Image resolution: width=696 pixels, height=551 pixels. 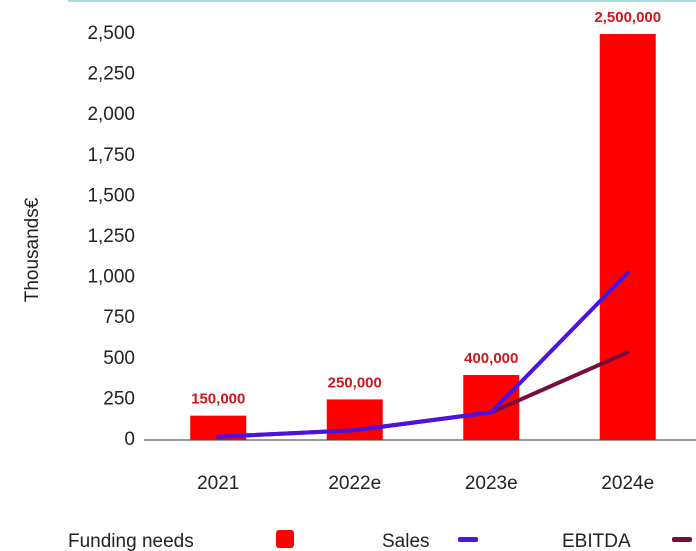 What do you see at coordinates (491, 358) in the screenshot?
I see `value-label: 400,000` at bounding box center [491, 358].